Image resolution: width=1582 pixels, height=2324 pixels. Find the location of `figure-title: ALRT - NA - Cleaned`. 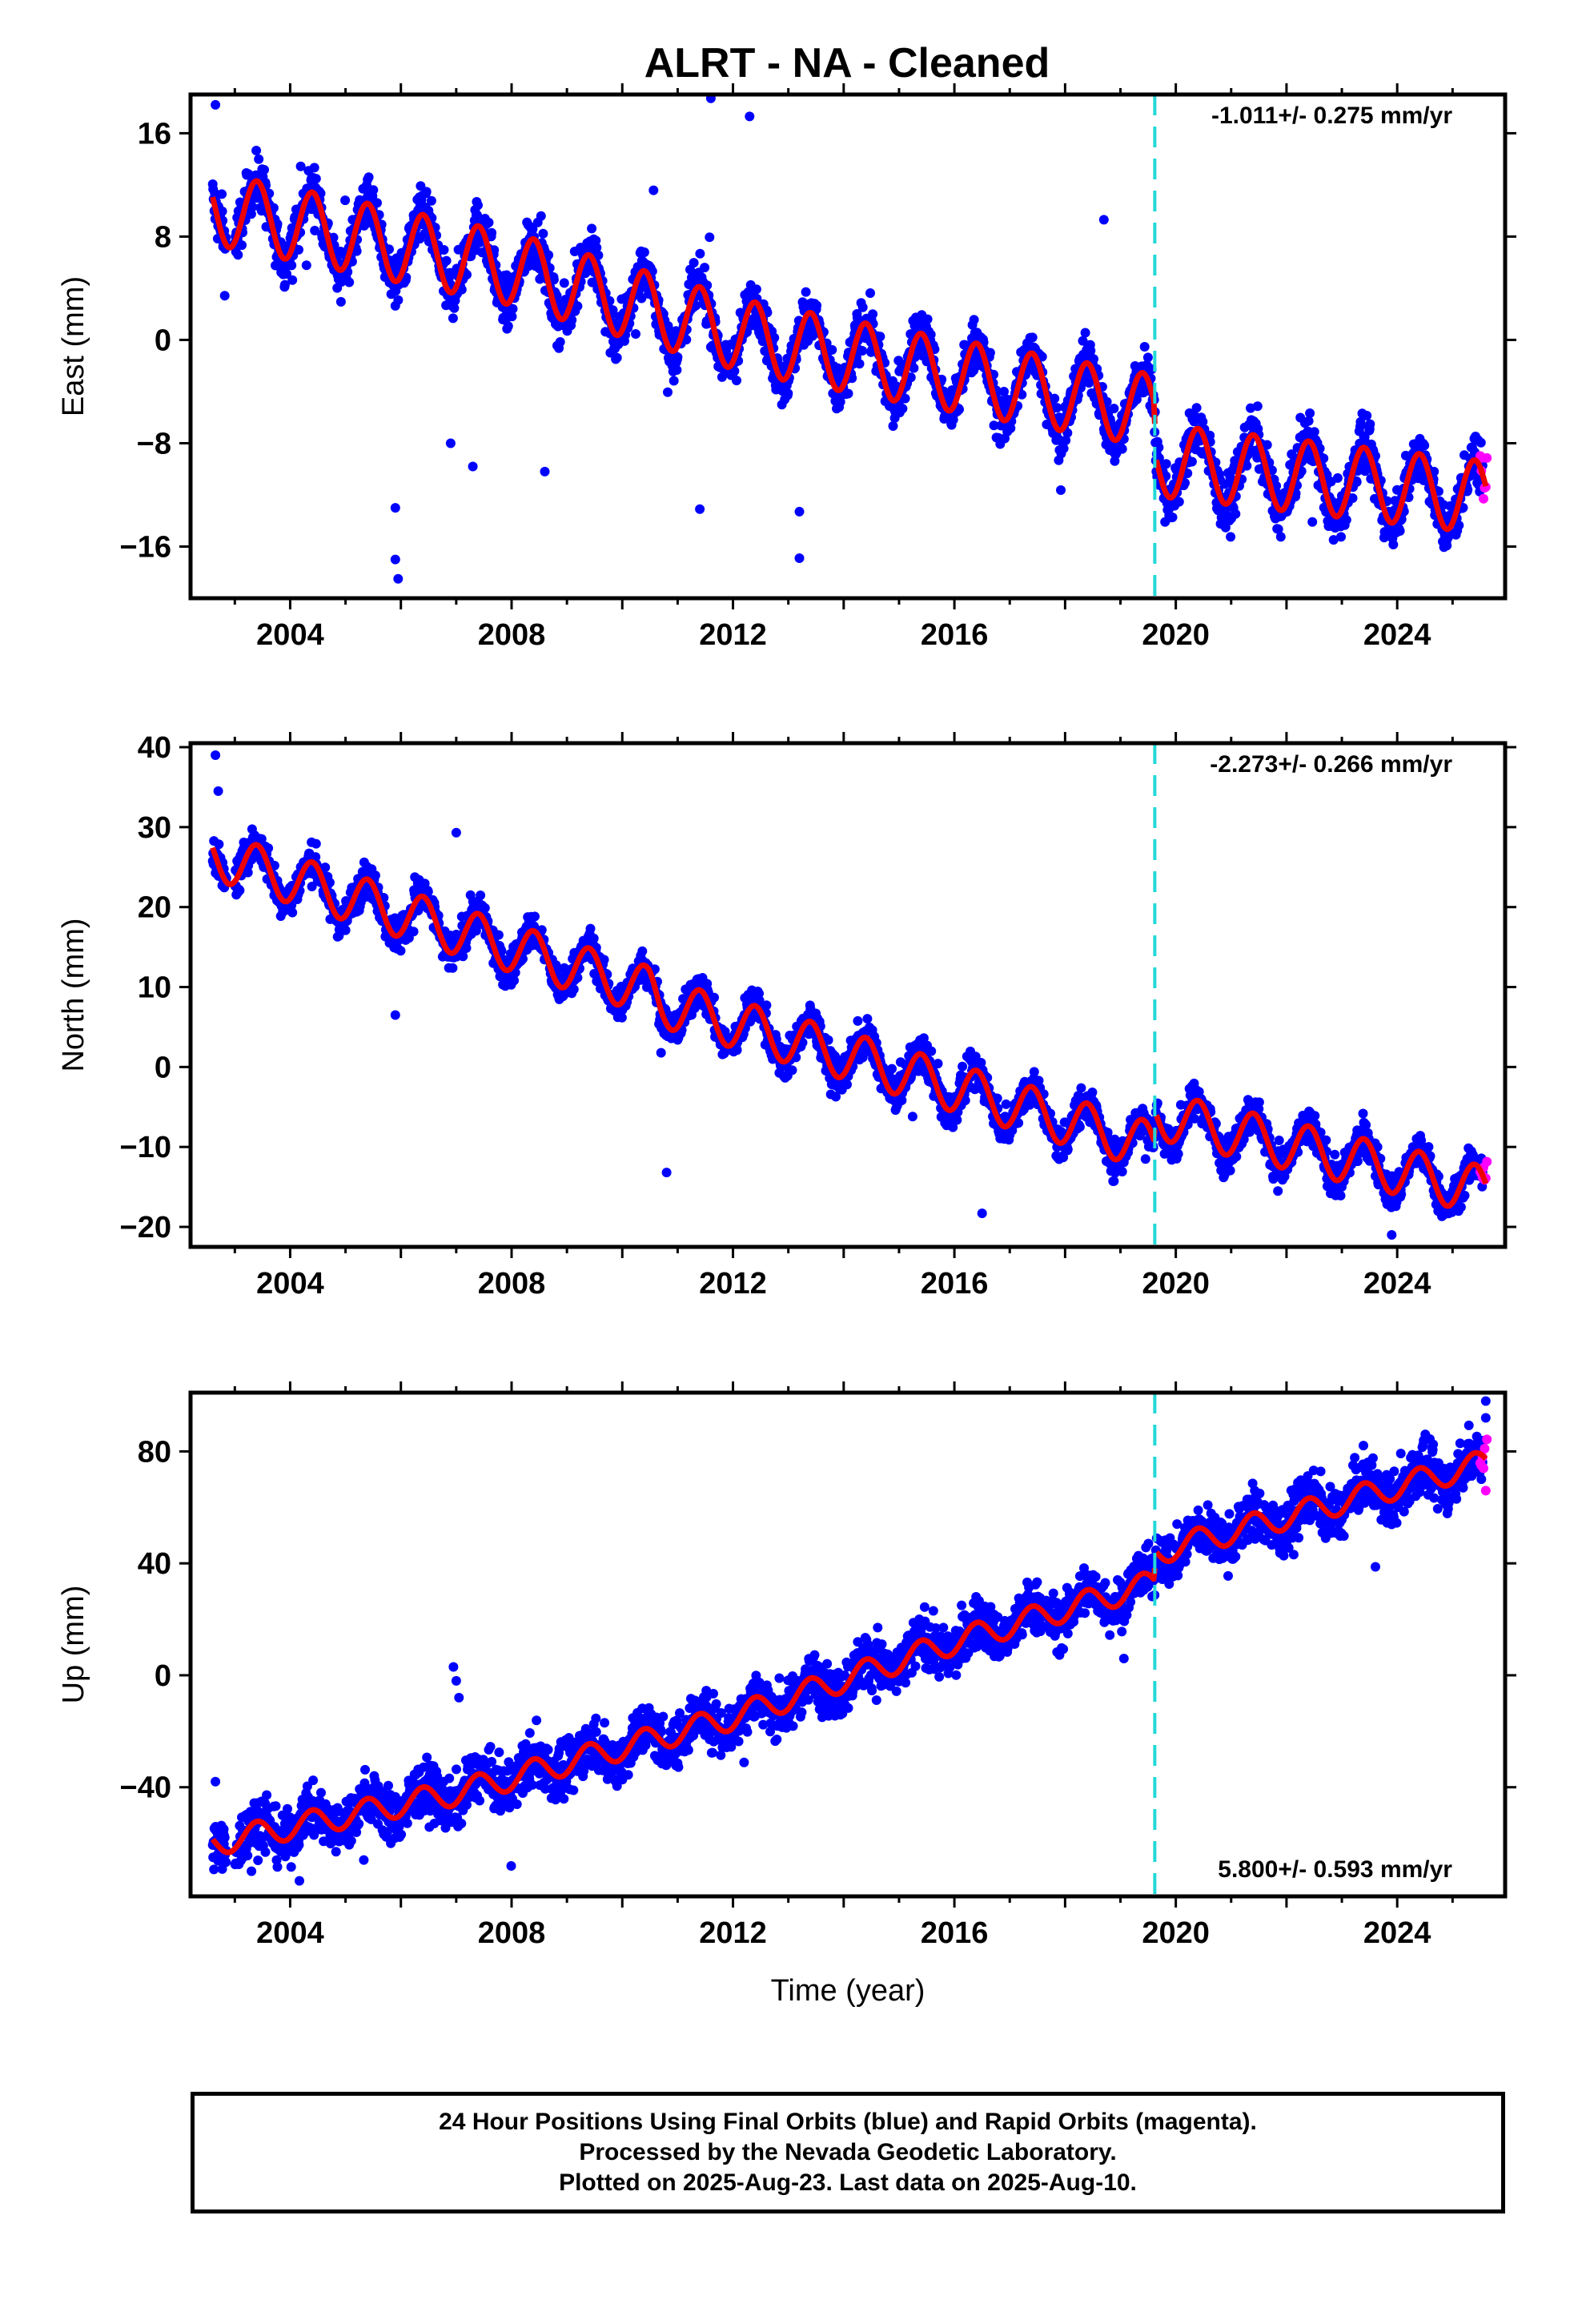

figure-title: ALRT - NA - Cleaned is located at coordinates (847, 63).